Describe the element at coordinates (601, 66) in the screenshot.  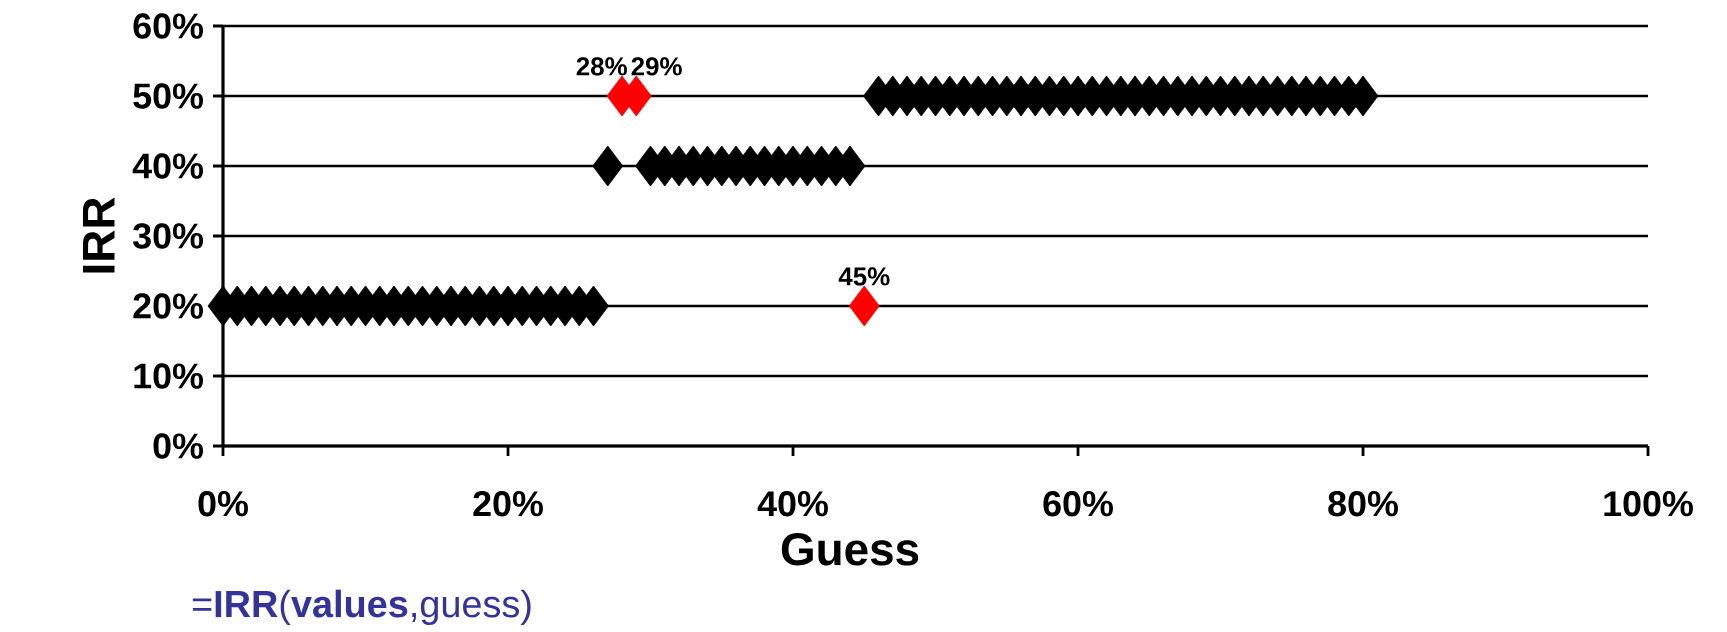
I see `annotation: 28%` at that location.